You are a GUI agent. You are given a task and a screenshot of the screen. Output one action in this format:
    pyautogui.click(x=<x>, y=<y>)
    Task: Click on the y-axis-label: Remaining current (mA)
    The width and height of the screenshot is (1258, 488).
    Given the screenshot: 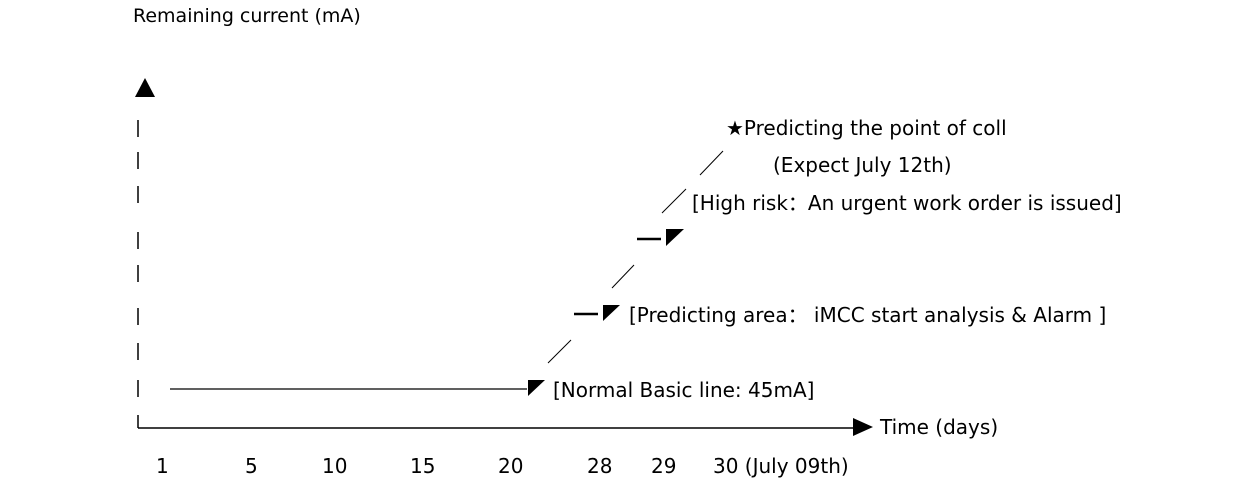 What is the action you would take?
    pyautogui.click(x=247, y=16)
    